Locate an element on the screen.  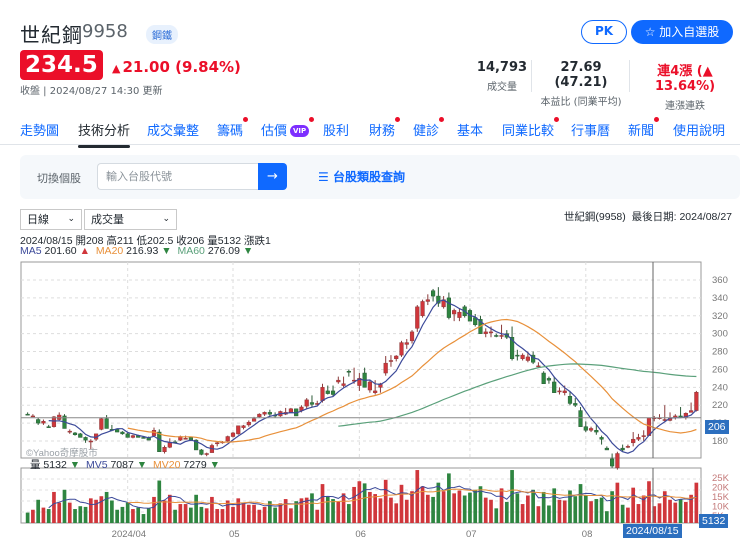
update-time: 收盤 | 2024/08/27 14:30 更新 is located at coordinates (91, 91).